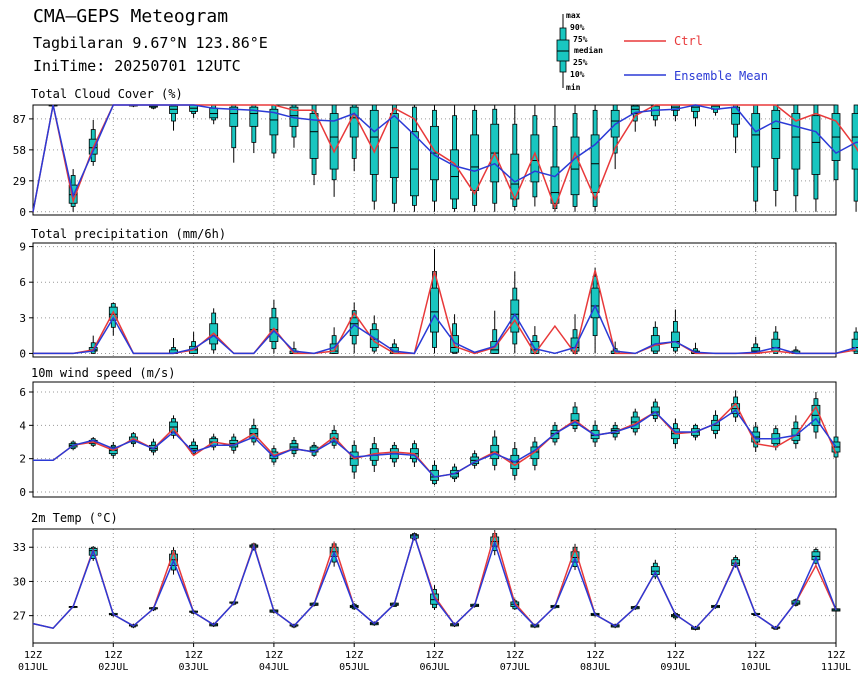  What do you see at coordinates (74, 518) in the screenshot?
I see `panel-title: 2m Temp (°C)` at bounding box center [74, 518].